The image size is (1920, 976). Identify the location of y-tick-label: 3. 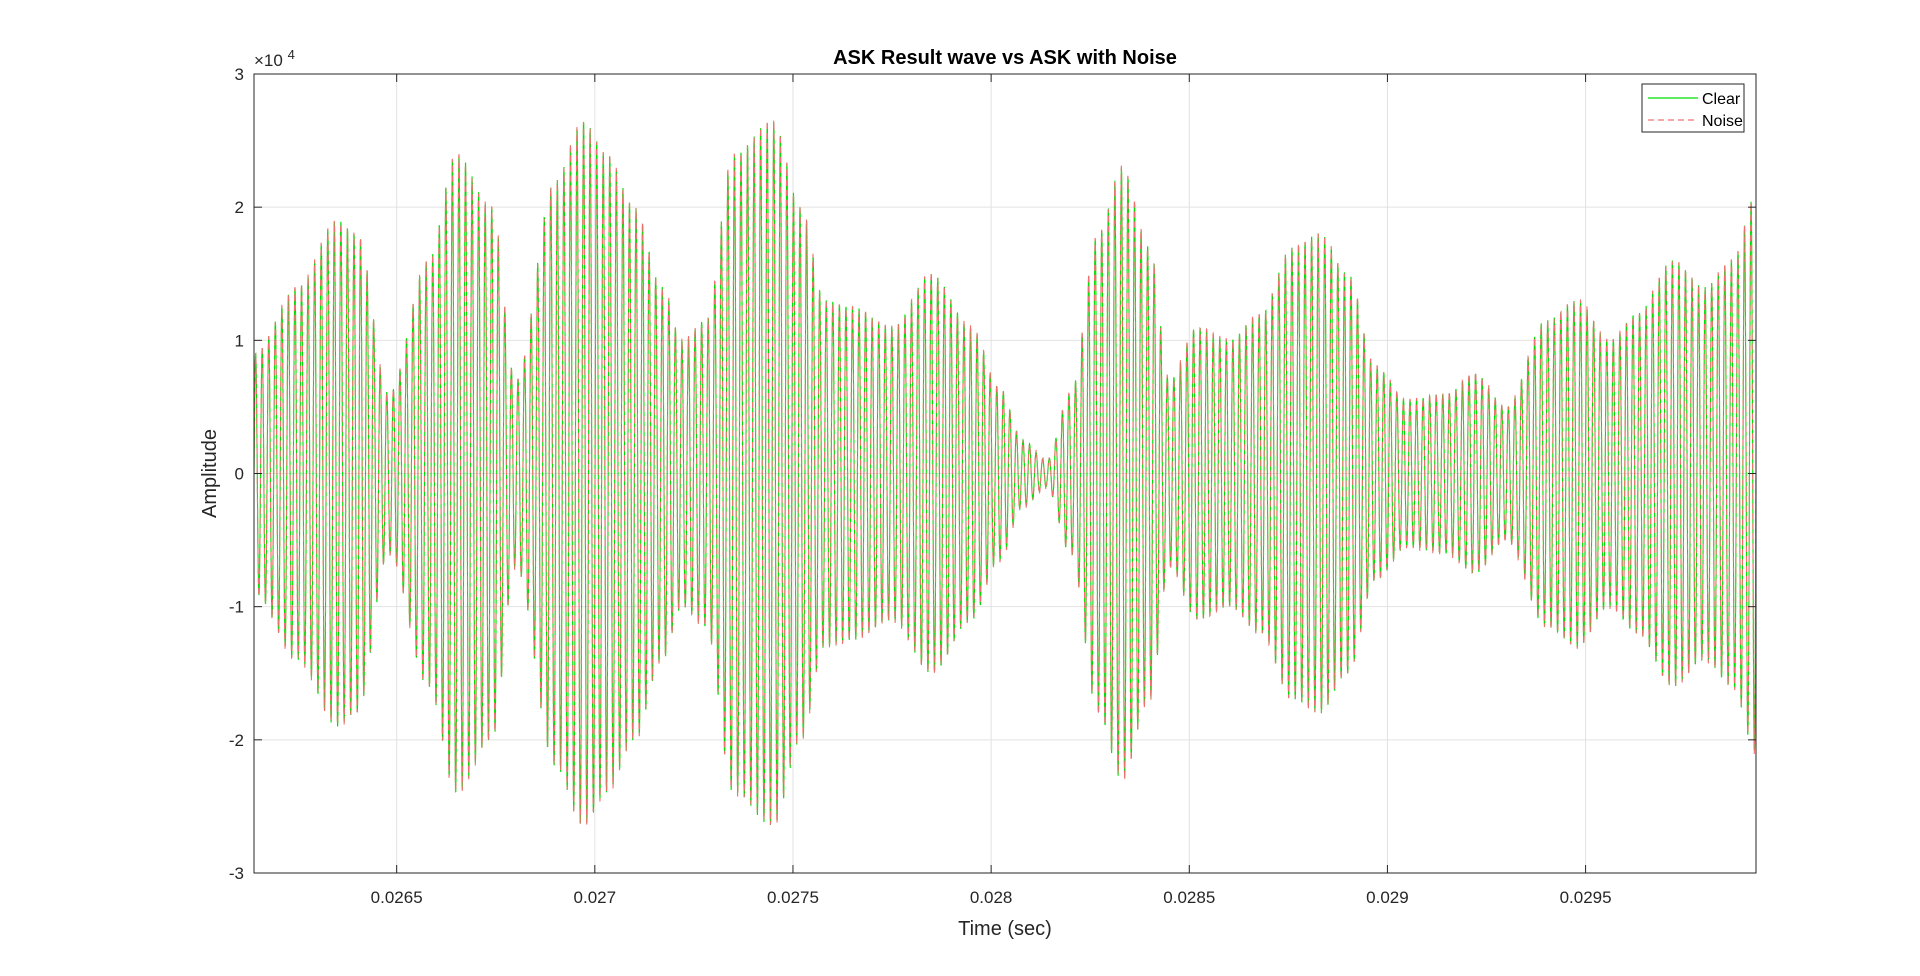
(239, 74).